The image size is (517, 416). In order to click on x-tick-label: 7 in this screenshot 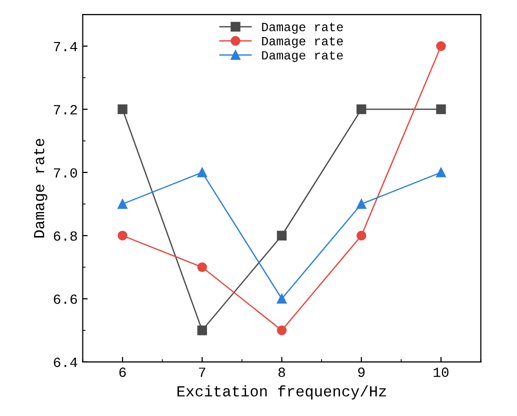, I will do `click(202, 372)`.